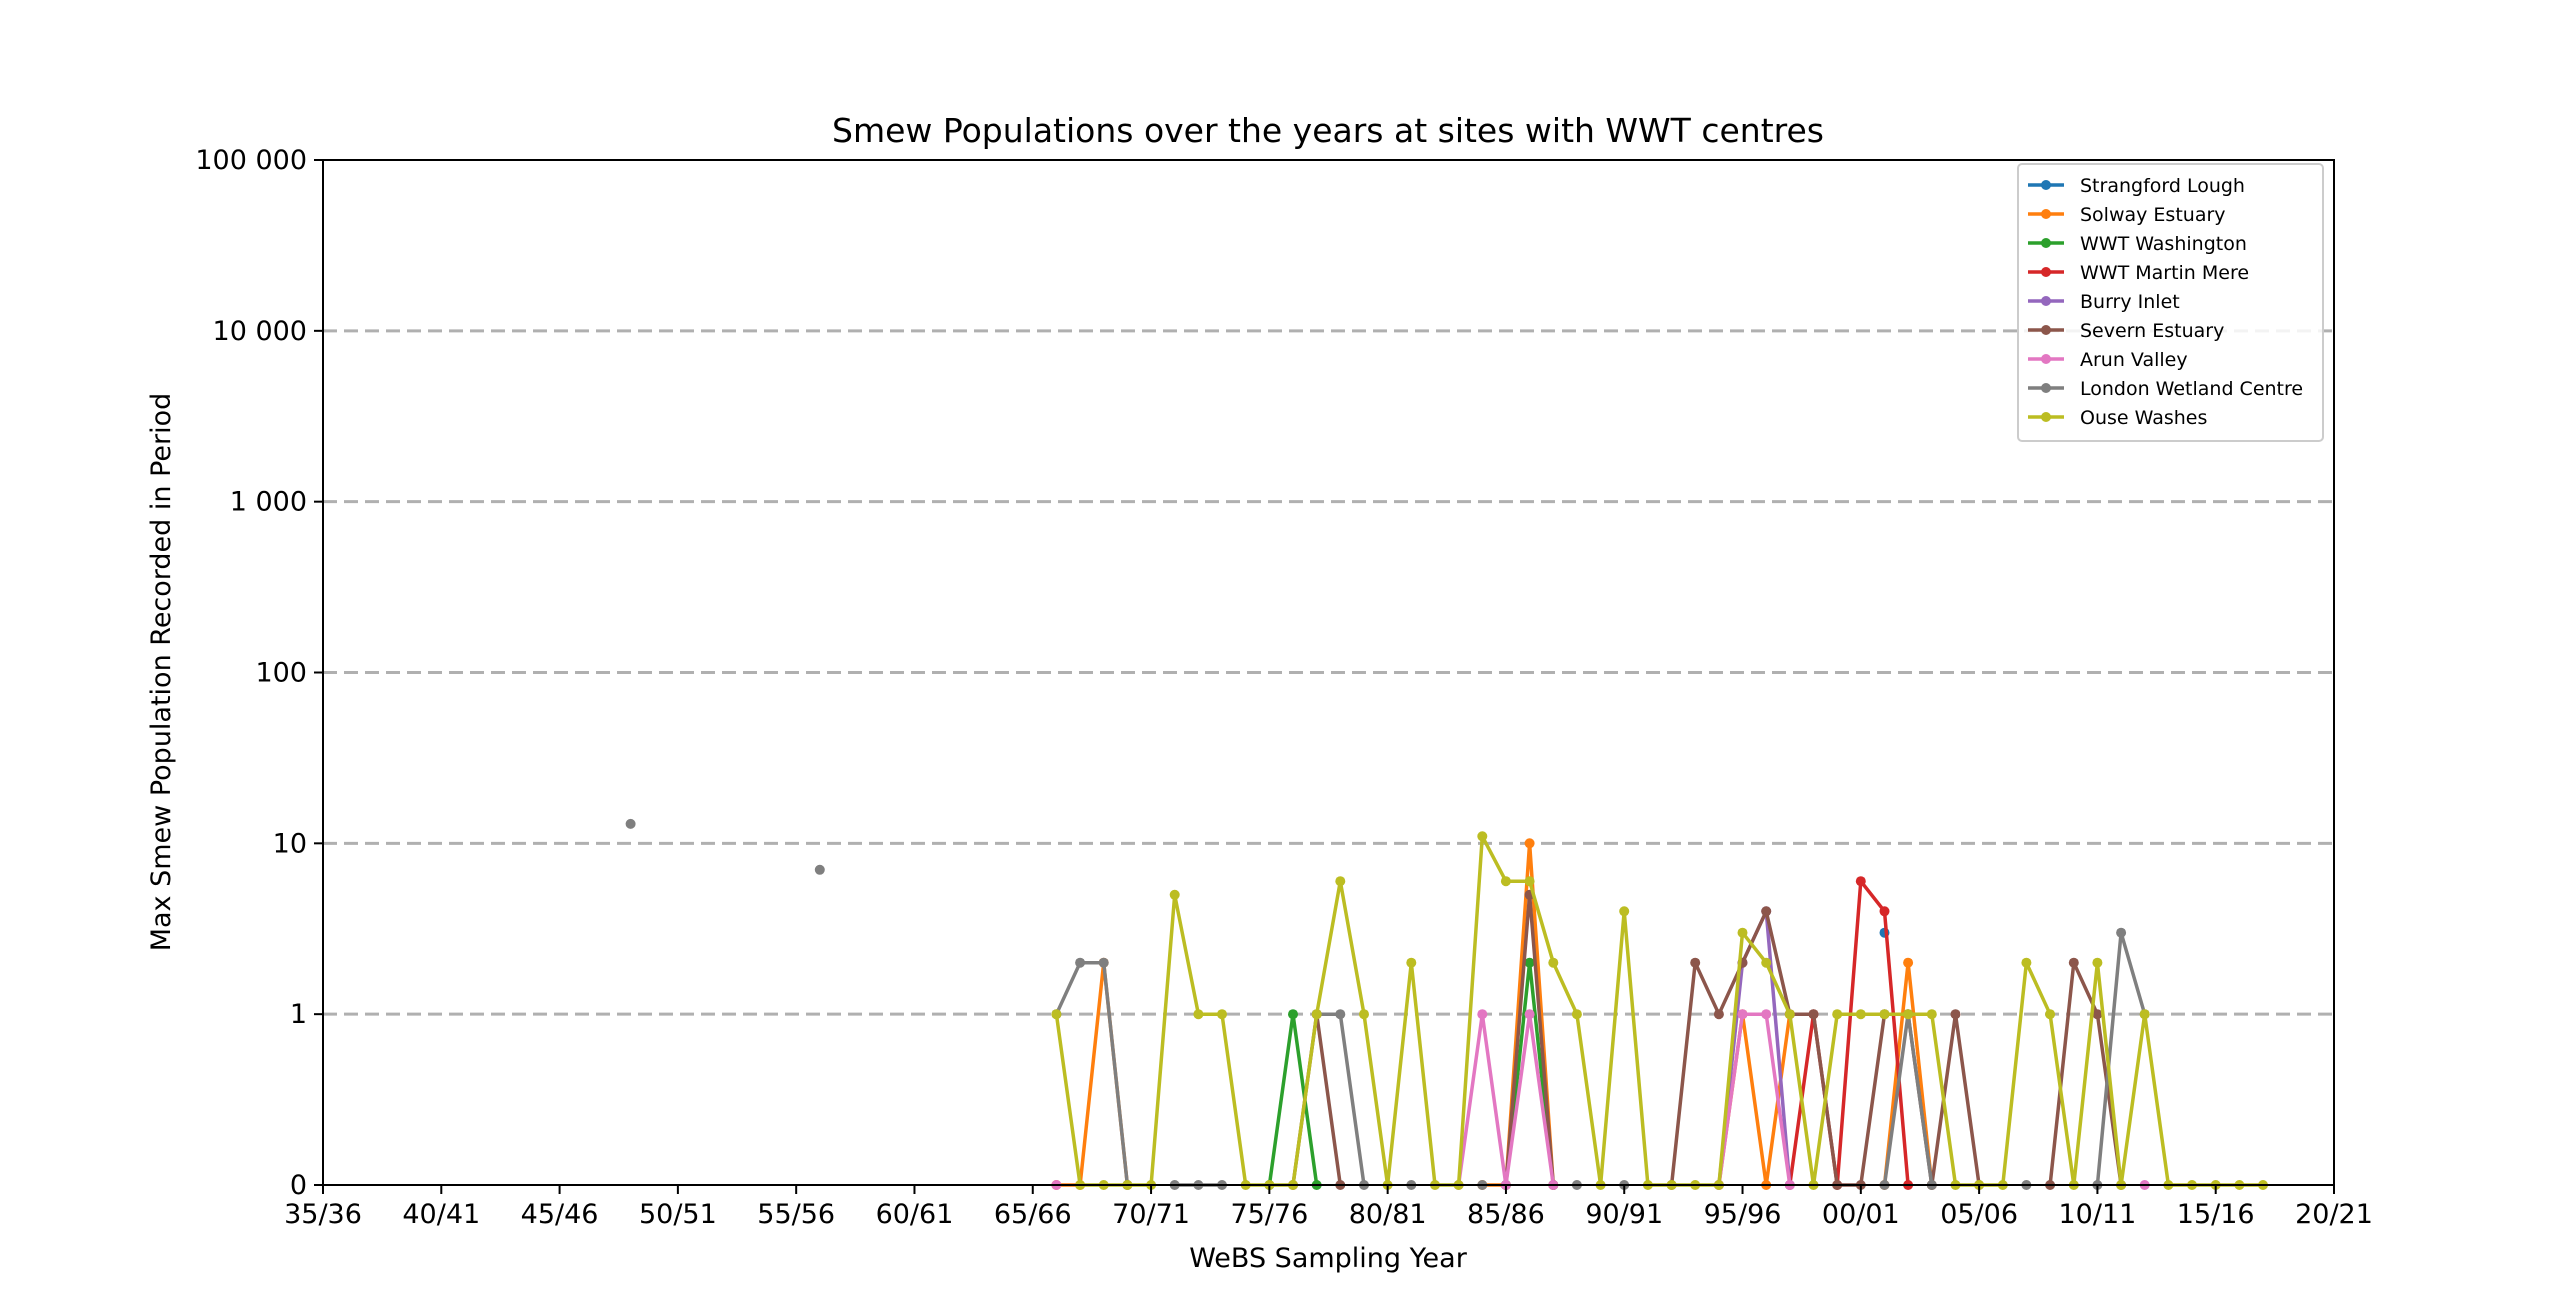  Describe the element at coordinates (2216, 1214) in the screenshot. I see `x-tick-label: 15/16` at that location.